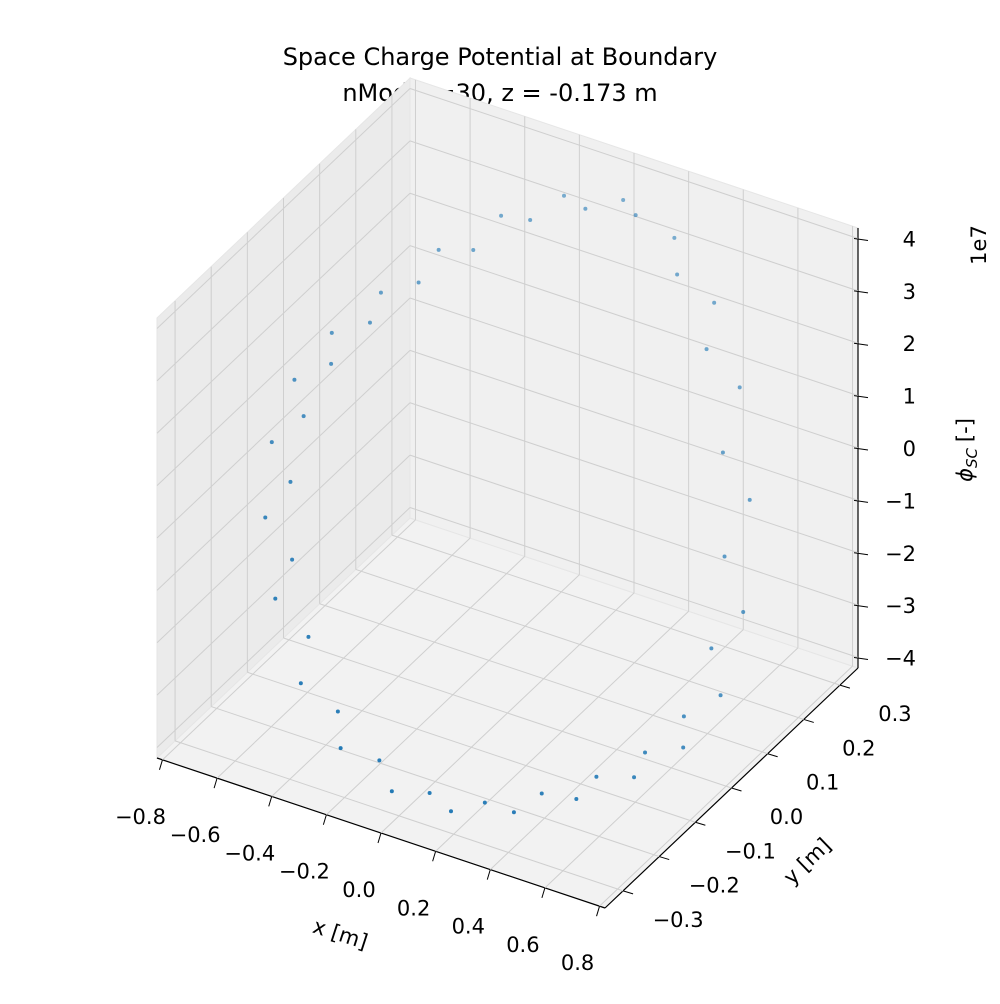 The width and height of the screenshot is (1000, 1004). Describe the element at coordinates (909, 239) in the screenshot. I see `z-tick-label: 4` at that location.